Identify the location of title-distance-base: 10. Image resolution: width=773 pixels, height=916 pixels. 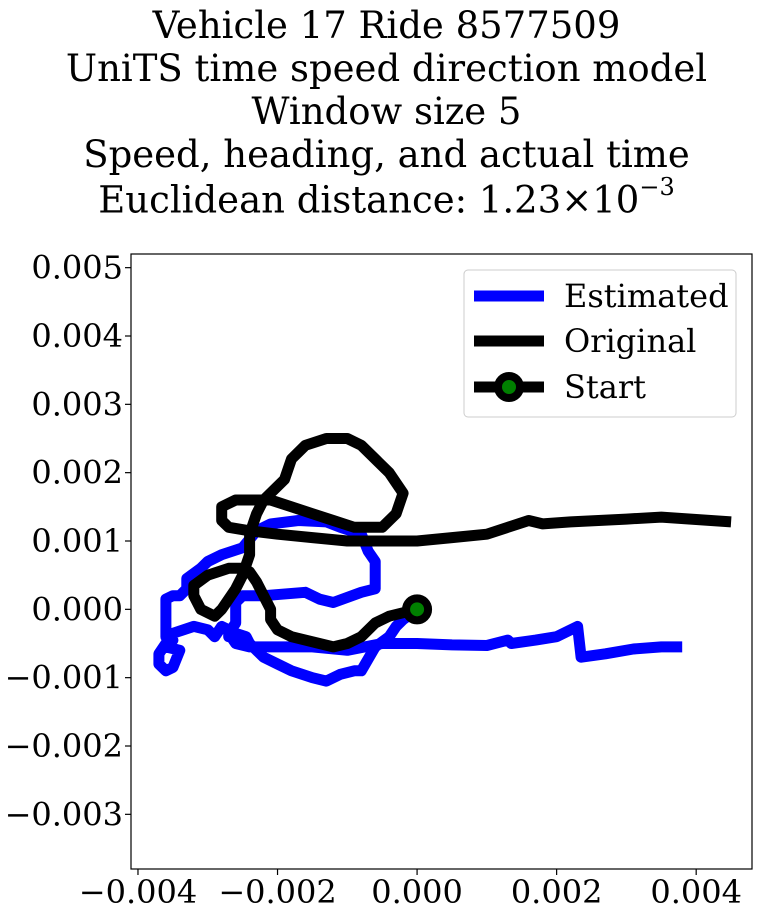
(616, 200).